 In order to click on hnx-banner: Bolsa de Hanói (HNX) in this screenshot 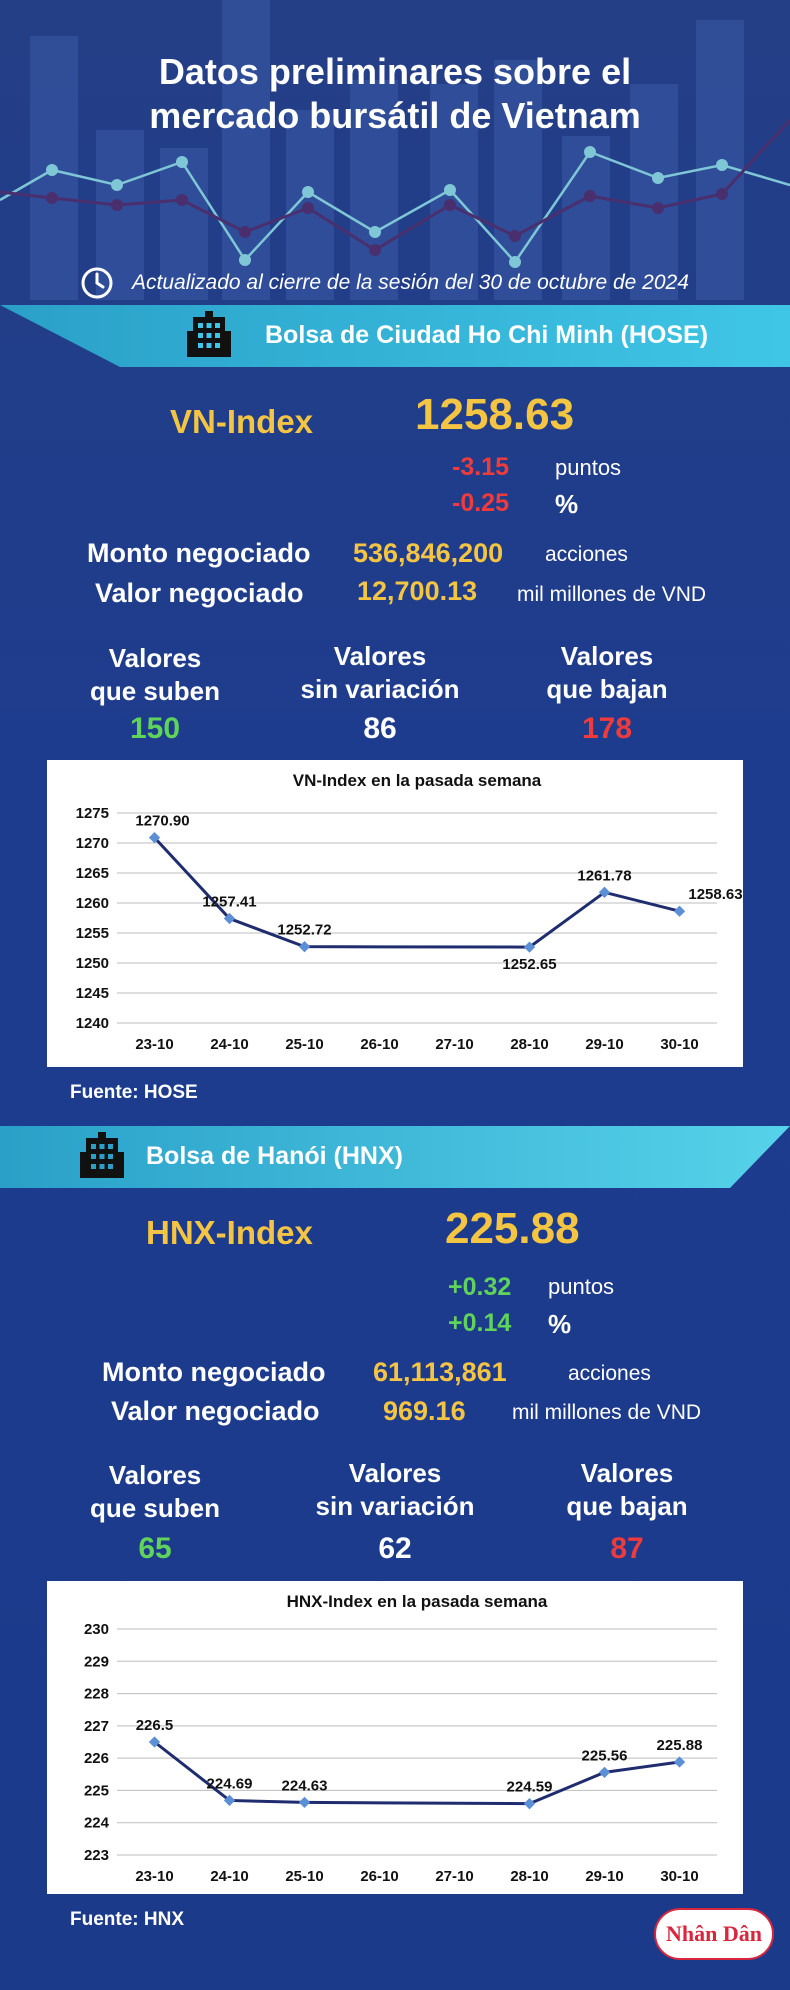, I will do `click(395, 1157)`.